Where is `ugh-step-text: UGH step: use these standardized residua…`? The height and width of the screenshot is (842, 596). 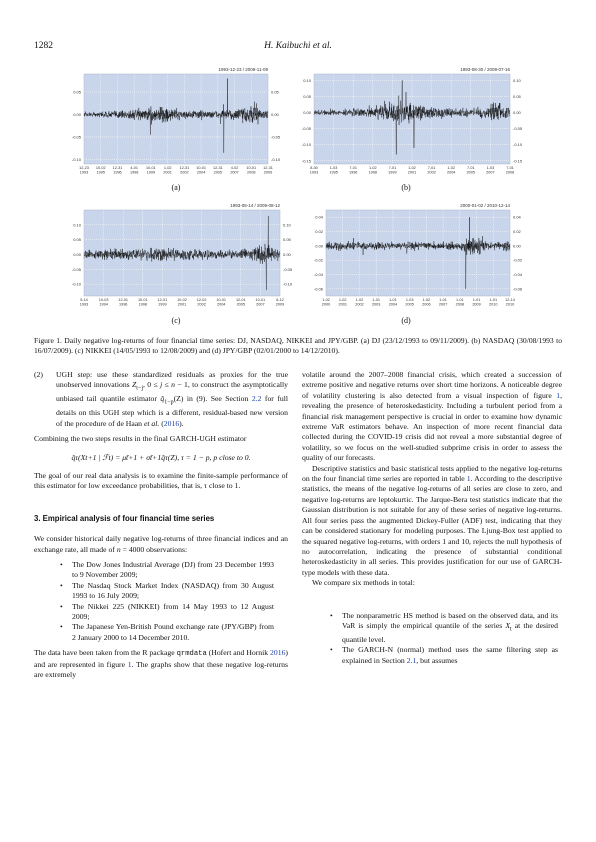
ugh-step-text: UGH step: use these standardized residua… is located at coordinates (172, 380).